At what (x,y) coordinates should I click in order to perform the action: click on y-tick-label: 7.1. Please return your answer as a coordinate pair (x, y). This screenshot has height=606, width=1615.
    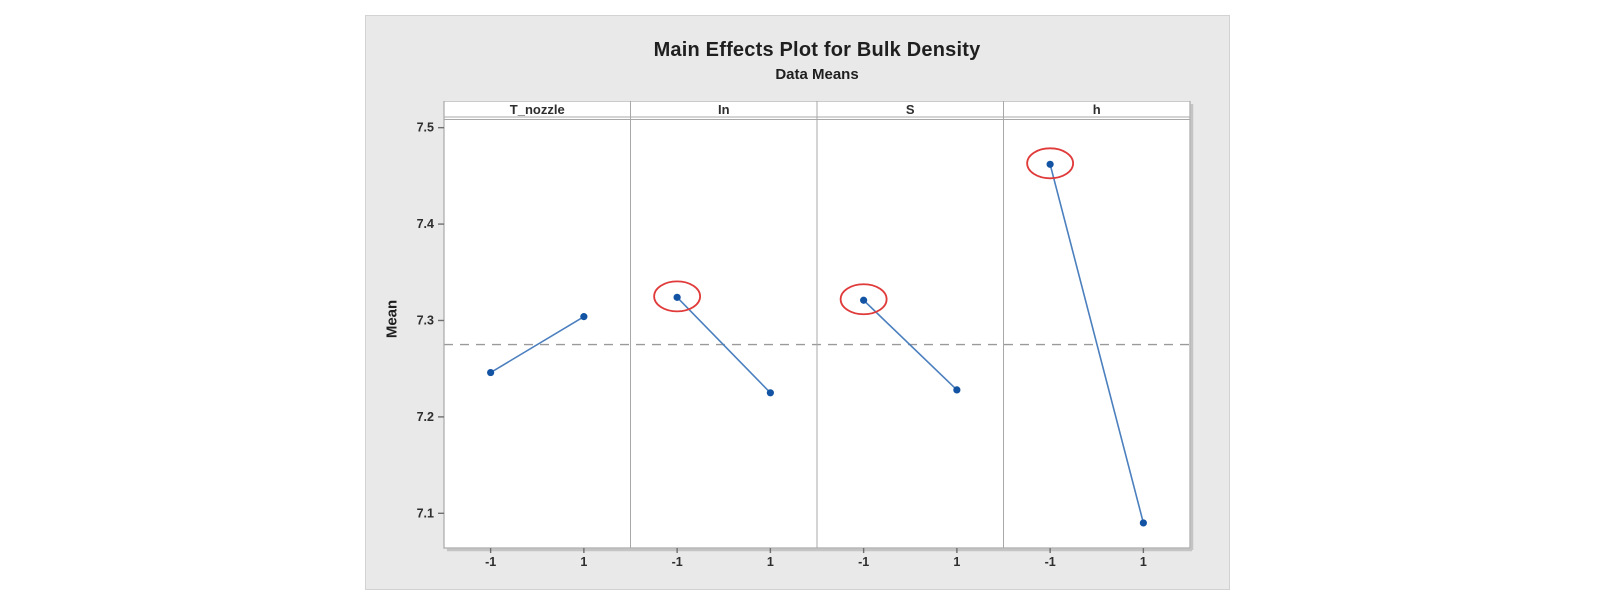
    Looking at the image, I should click on (425, 513).